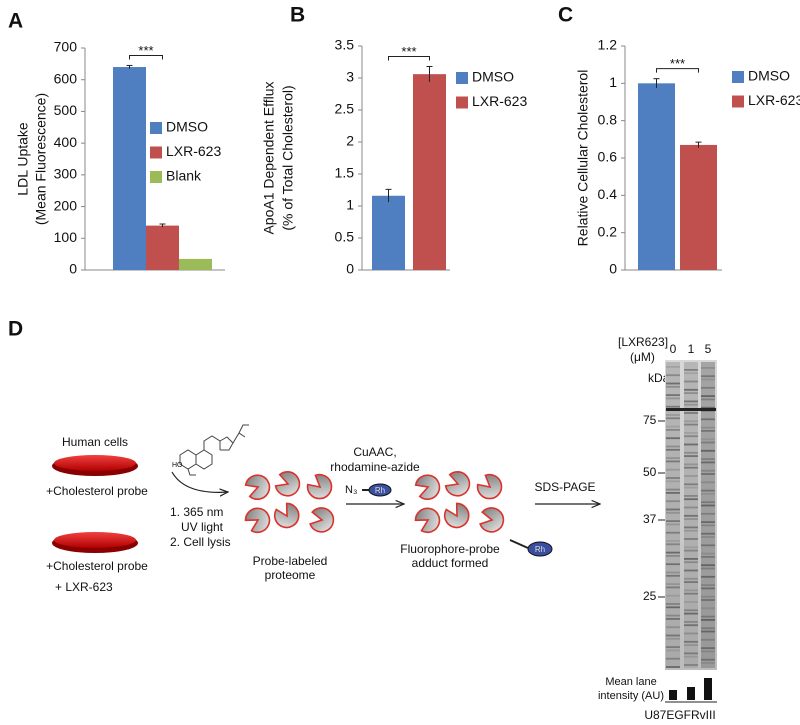  I want to click on y-tick-label: 1, so click(613, 82).